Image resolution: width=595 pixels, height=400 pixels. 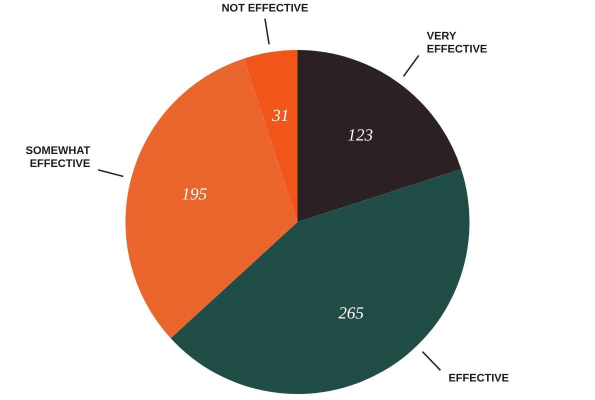 I want to click on data-label: 195, so click(x=195, y=194).